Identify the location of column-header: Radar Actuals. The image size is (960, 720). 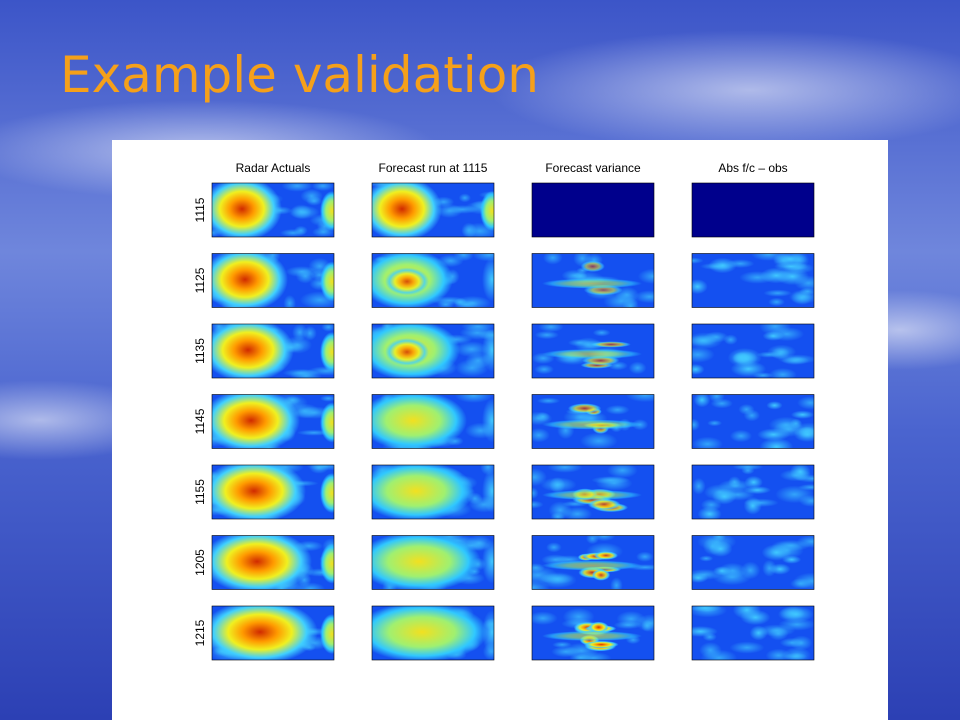
(273, 168).